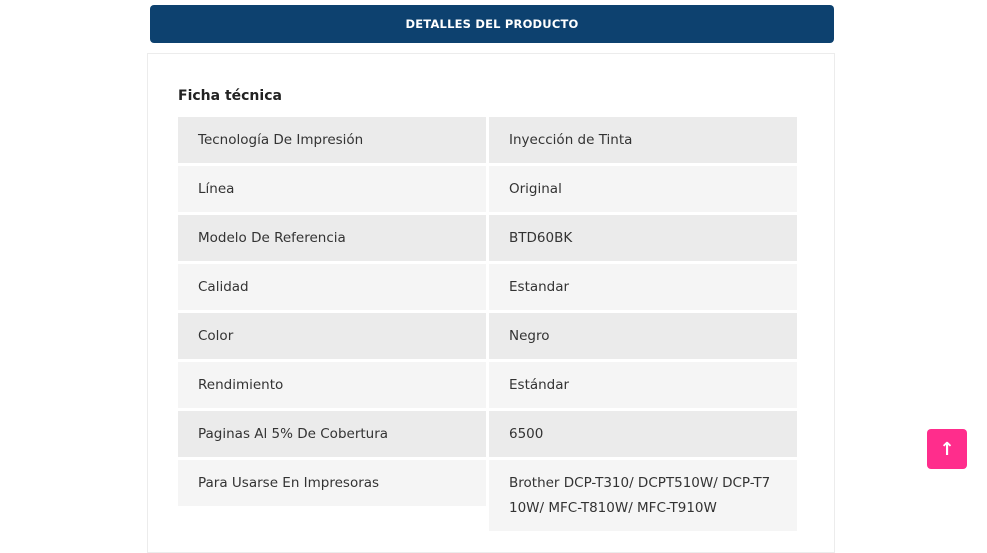 This screenshot has width=987, height=553. I want to click on scroll-to-top-button: ↑, so click(947, 449).